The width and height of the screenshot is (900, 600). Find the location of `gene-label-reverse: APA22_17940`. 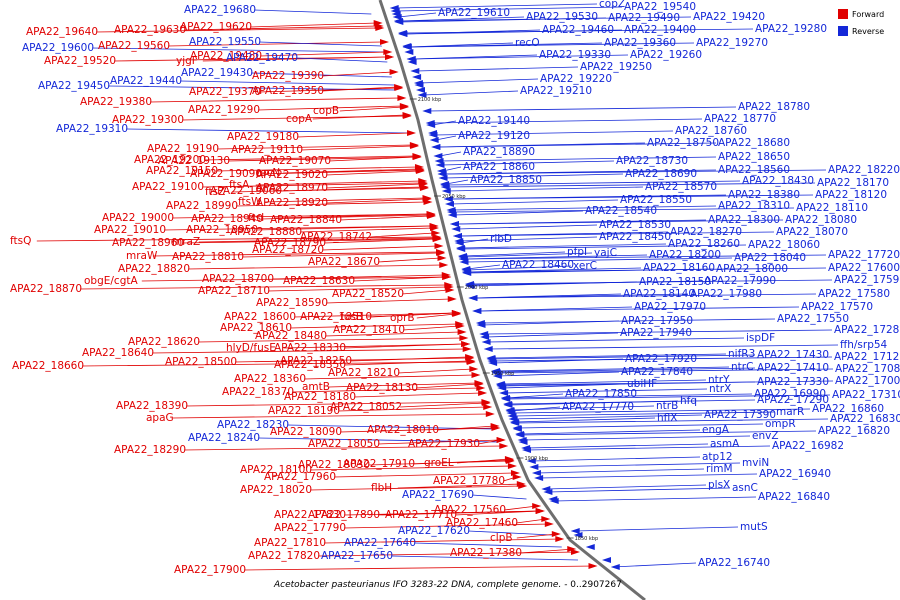

gene-label-reverse: APA22_17940 is located at coordinates (656, 333).